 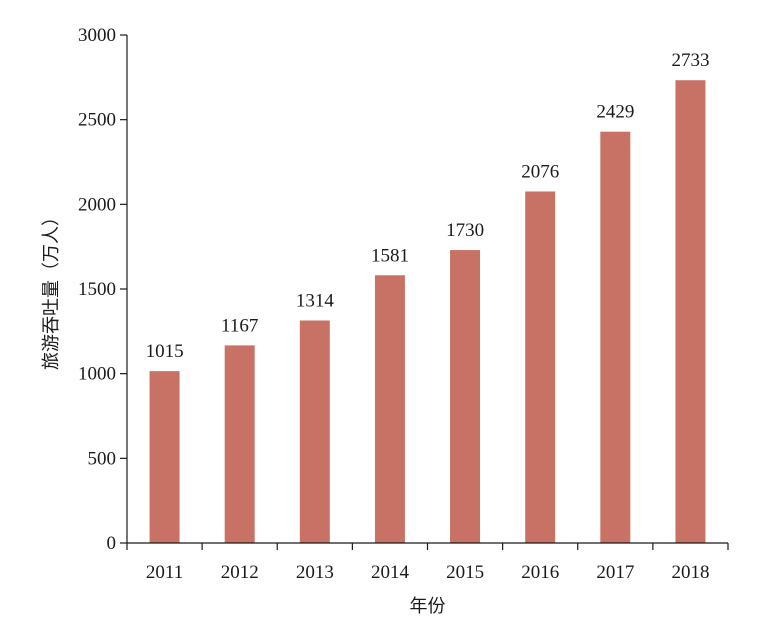 What do you see at coordinates (165, 351) in the screenshot?
I see `data-label: 1015` at bounding box center [165, 351].